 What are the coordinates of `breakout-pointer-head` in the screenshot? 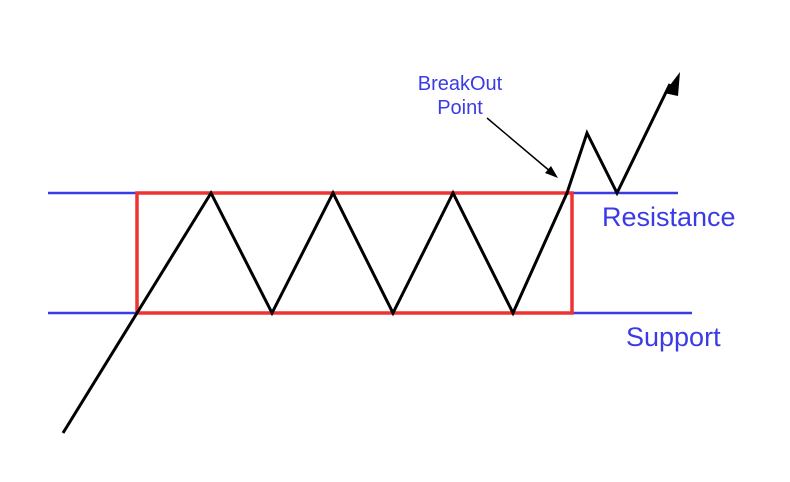 It's located at (551, 172).